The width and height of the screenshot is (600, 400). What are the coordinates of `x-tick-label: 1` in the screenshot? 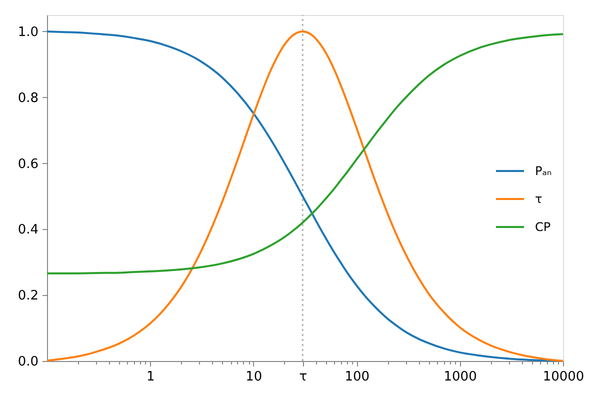 It's located at (150, 377).